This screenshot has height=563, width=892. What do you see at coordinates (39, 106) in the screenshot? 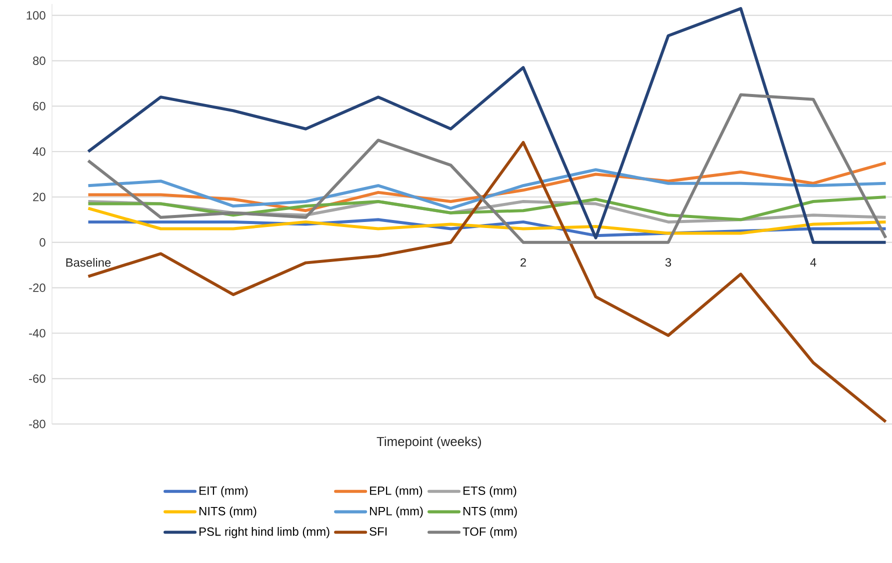
I see `y-tick-label: 60` at bounding box center [39, 106].